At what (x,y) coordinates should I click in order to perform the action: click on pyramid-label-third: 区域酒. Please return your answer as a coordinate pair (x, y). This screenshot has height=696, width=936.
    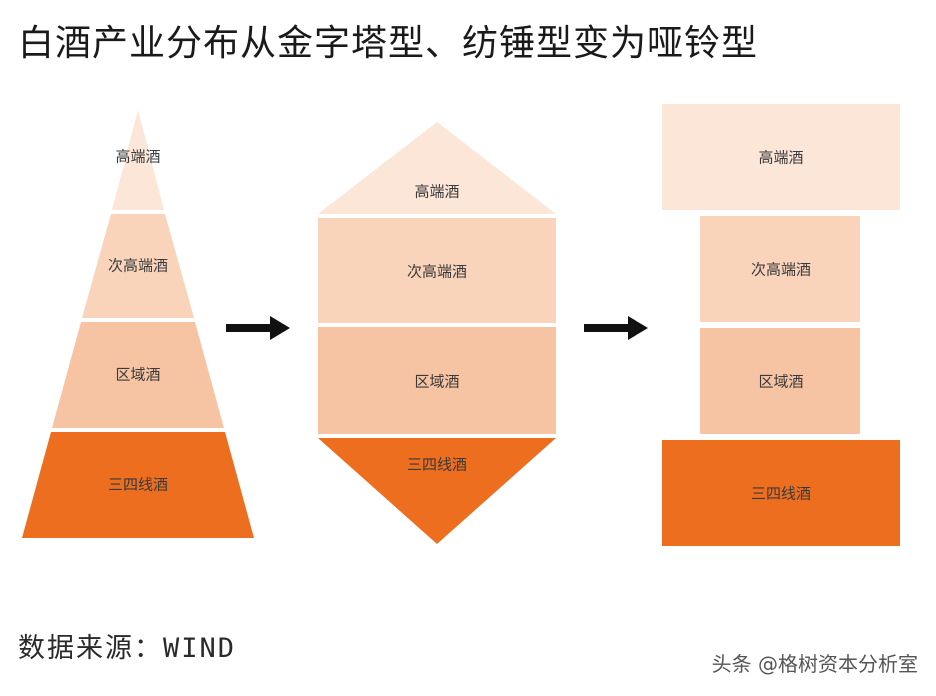
    Looking at the image, I should click on (137, 375).